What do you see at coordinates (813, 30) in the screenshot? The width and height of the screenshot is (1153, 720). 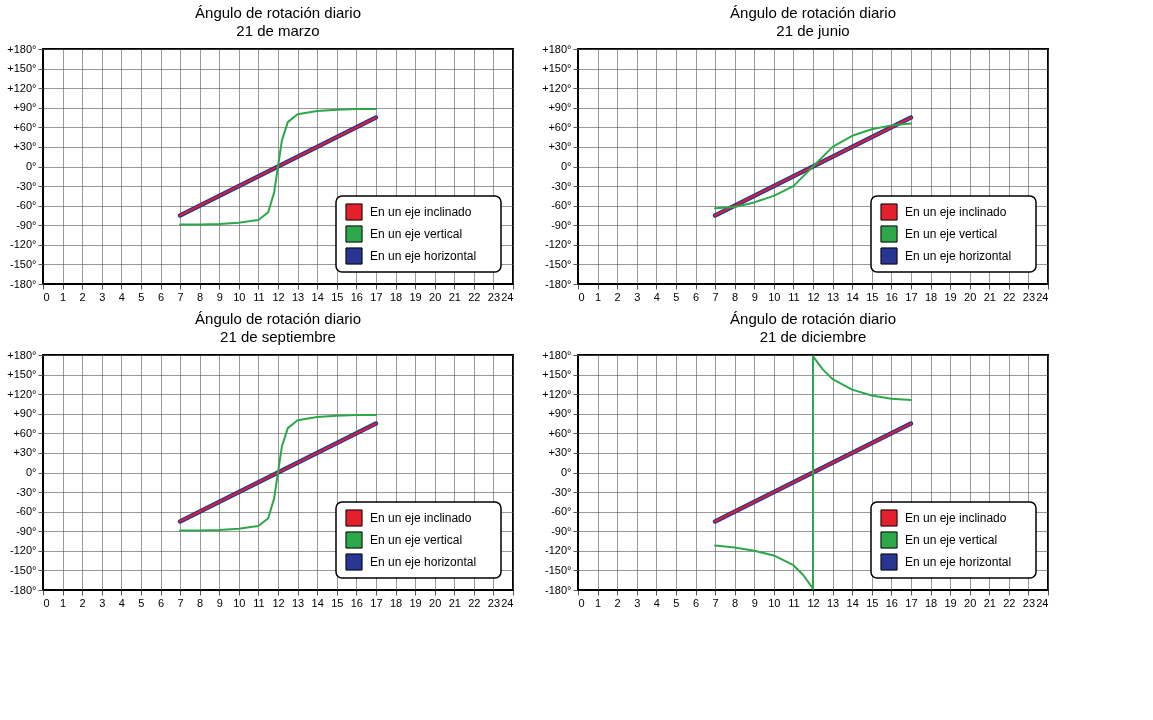 I see `chart-subtitle: 21 de junio` at bounding box center [813, 30].